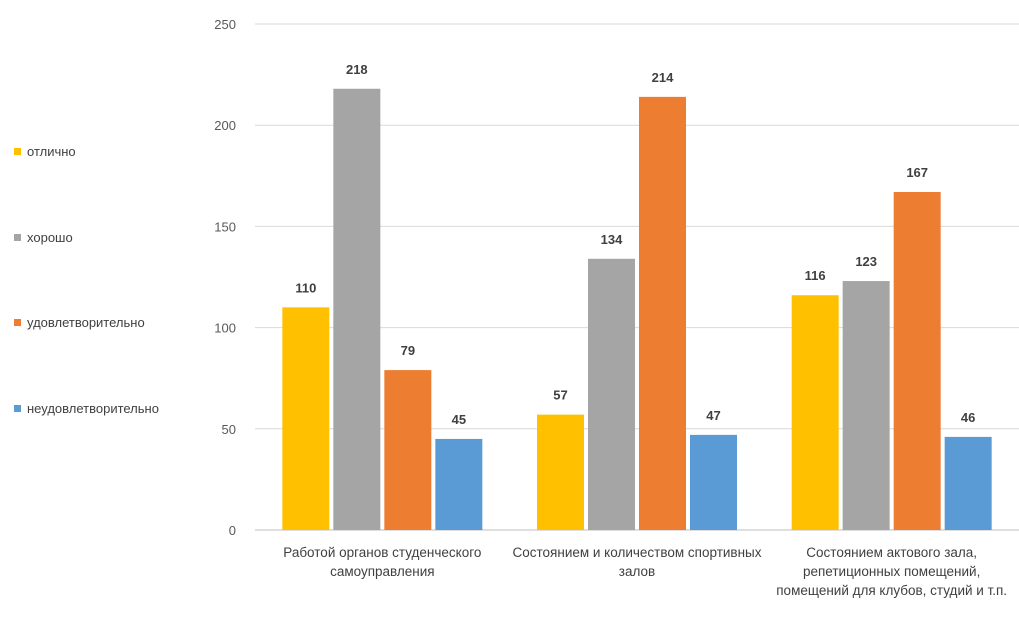  Describe the element at coordinates (93, 408) in the screenshot. I see `legend-label: неудовлетворительно` at that location.